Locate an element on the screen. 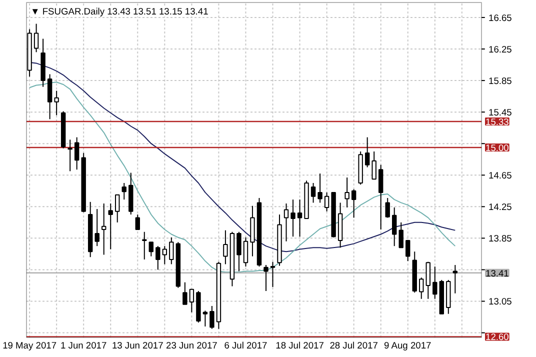  x-tick-label: 28 Jul 2017 is located at coordinates (354, 345).